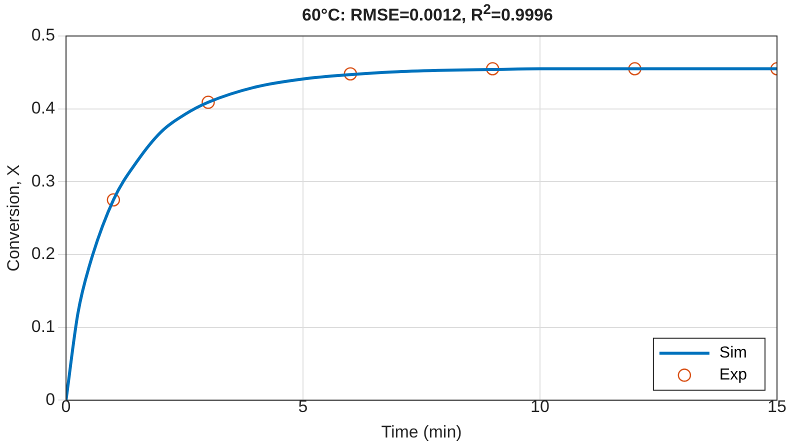  Describe the element at coordinates (43, 108) in the screenshot. I see `y-tick-label: 0.4` at that location.